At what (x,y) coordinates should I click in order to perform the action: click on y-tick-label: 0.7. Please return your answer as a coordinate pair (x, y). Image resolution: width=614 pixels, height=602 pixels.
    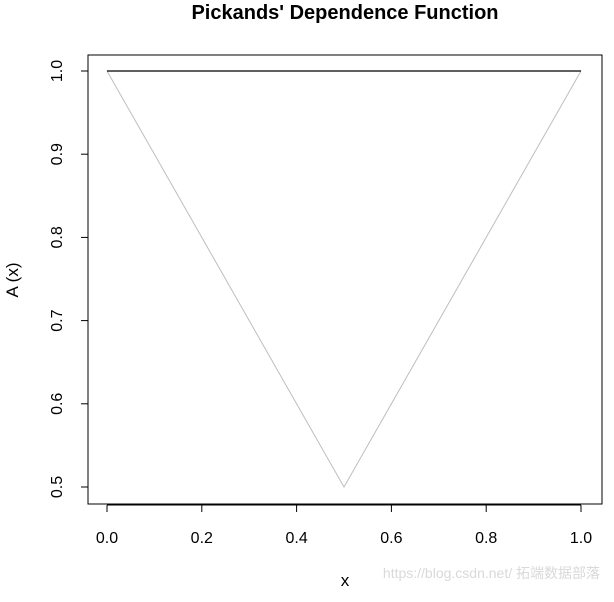
    Looking at the image, I should click on (57, 320).